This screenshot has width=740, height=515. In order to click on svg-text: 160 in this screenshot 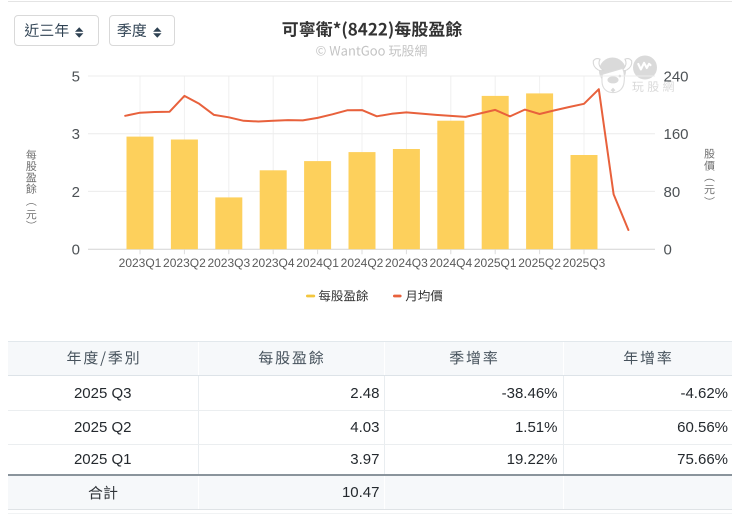, I will do `click(676, 134)`.